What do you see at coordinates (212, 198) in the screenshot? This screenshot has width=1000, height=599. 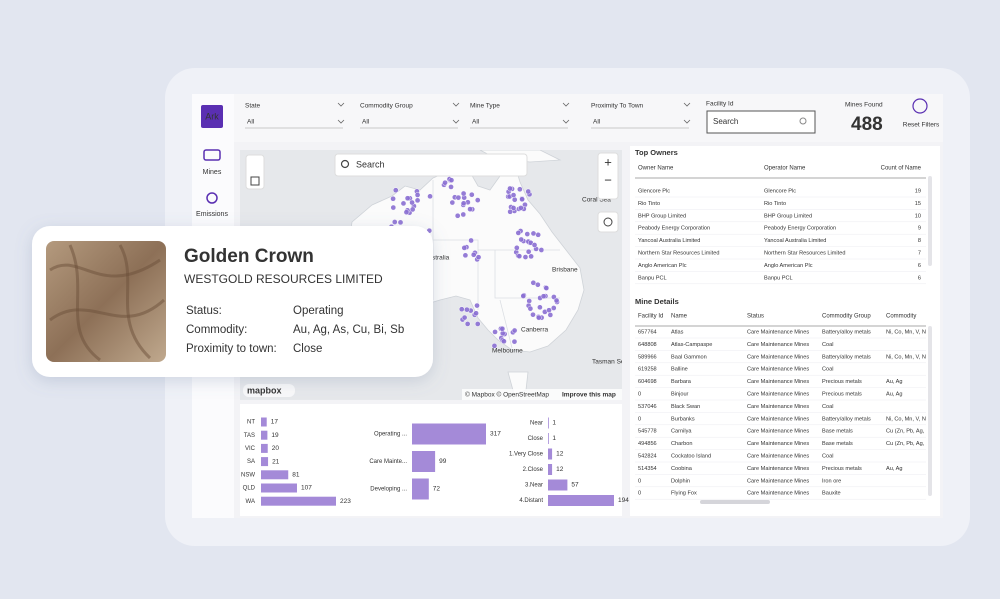 I see `emissions-icon` at bounding box center [212, 198].